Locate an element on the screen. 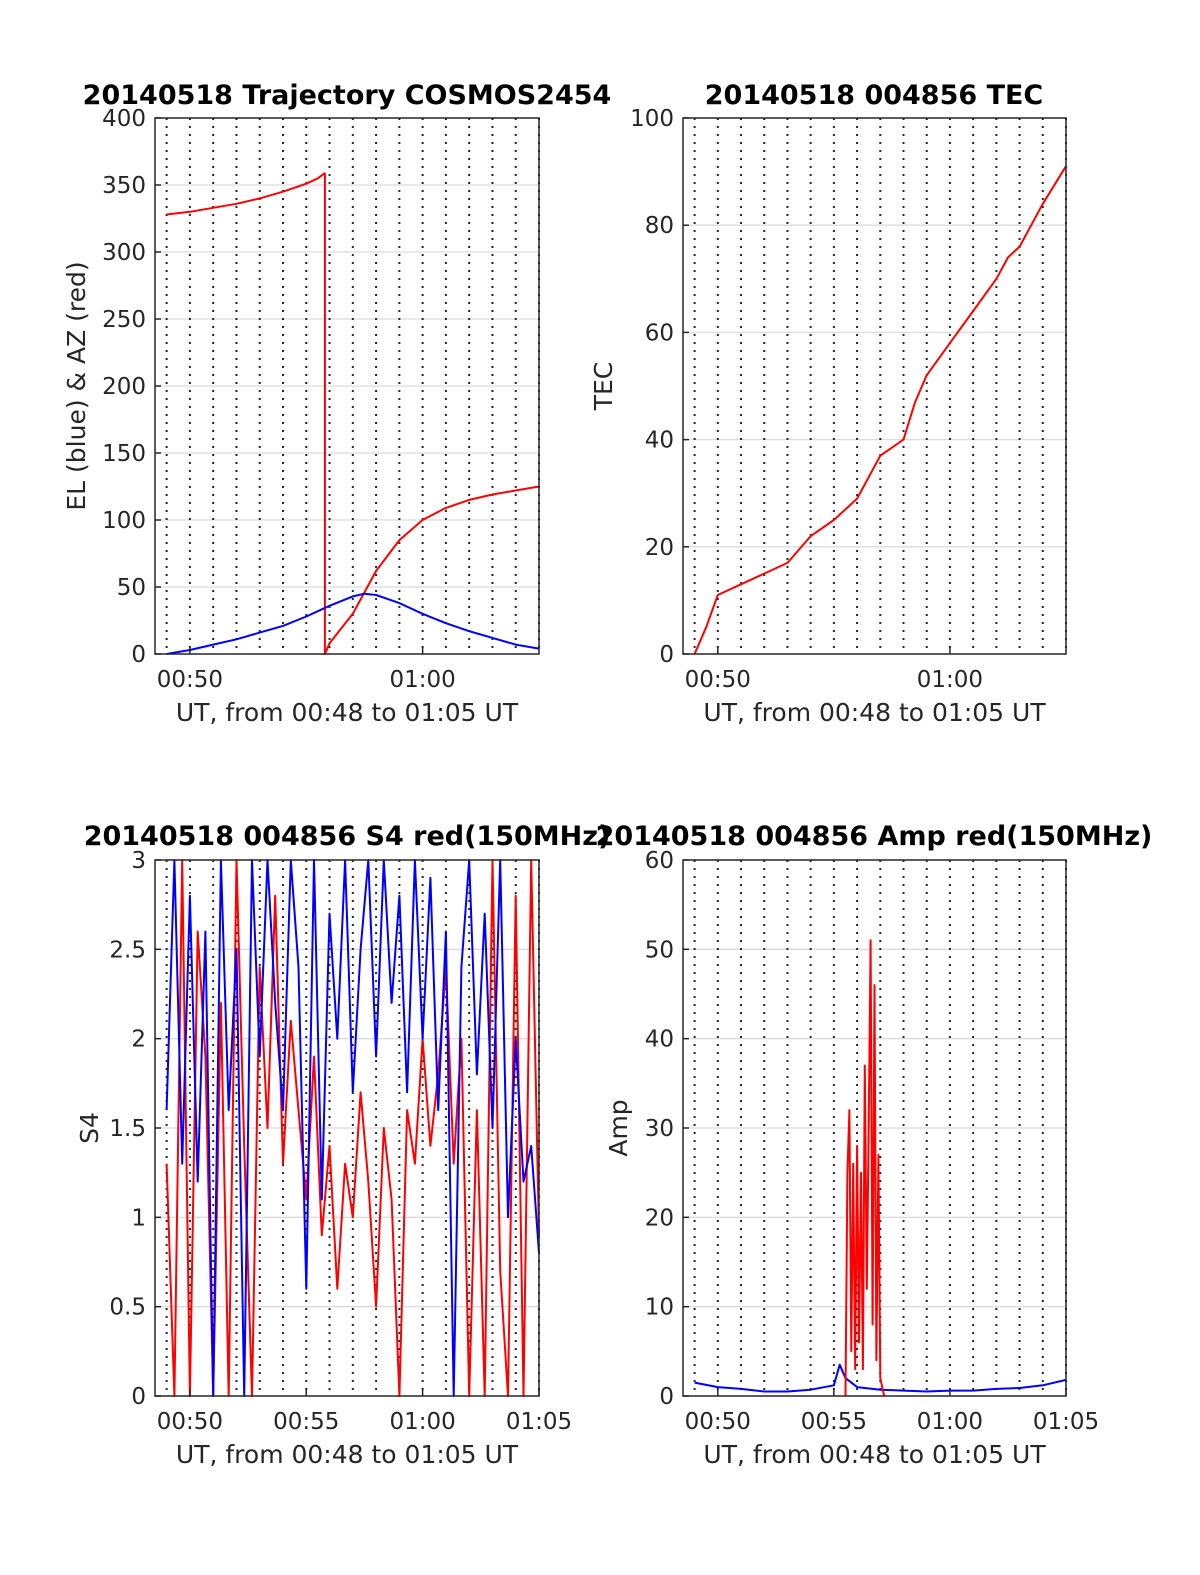 The height and width of the screenshot is (1575, 1200). trajectory-line-el is located at coordinates (353, 623).